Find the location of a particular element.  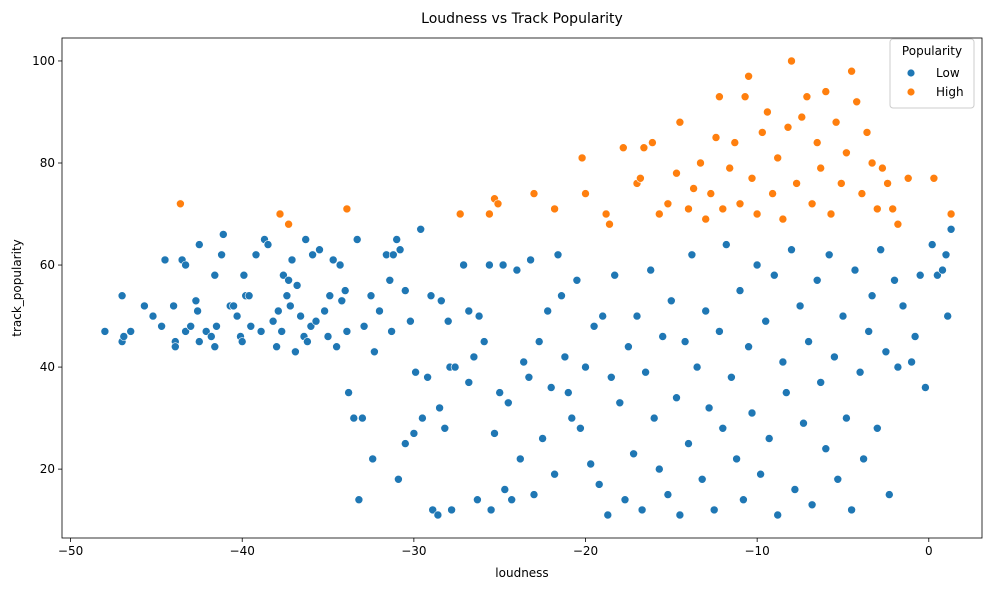

legend-title: Popularity is located at coordinates (932, 51).